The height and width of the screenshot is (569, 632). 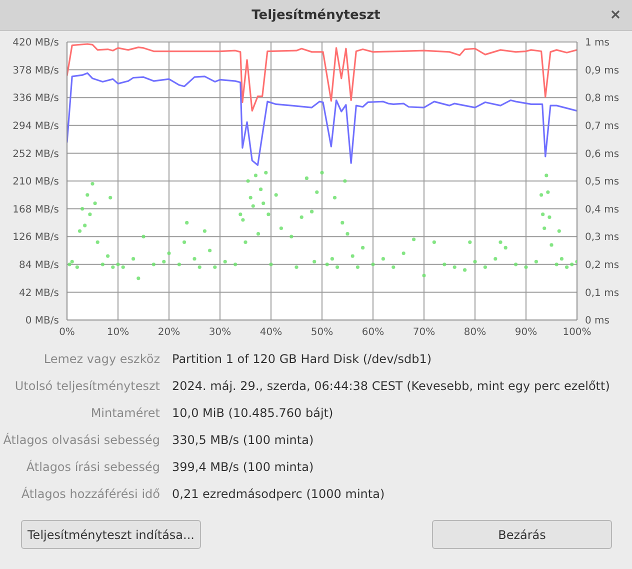 I want to click on y2-tick-label: 1 ms, so click(x=597, y=43).